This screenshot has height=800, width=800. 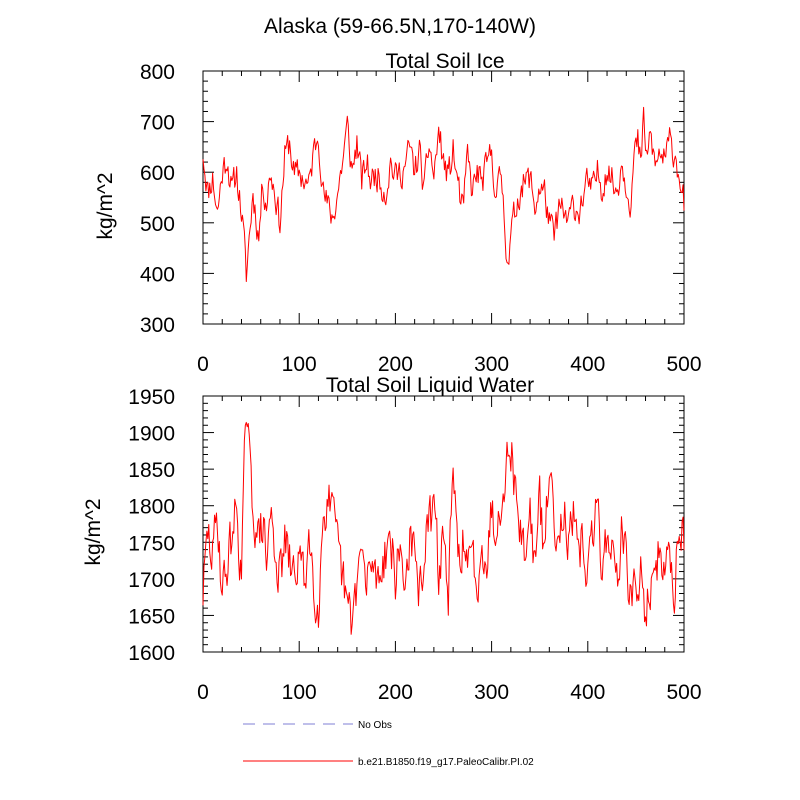 I want to click on legend-label-no-obs: No Obs, so click(x=375, y=725).